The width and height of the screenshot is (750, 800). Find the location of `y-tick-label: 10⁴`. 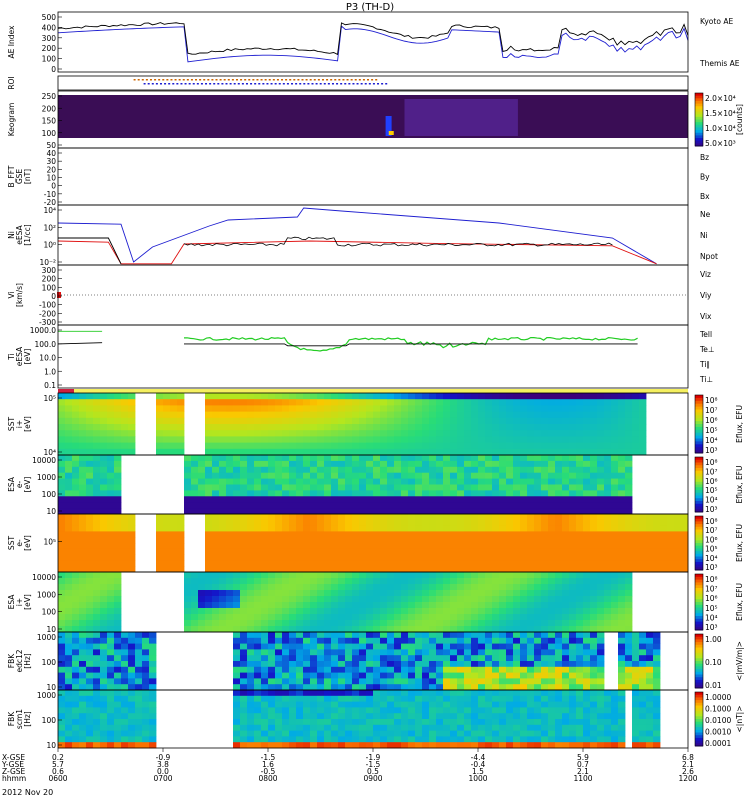

y-tick-label: 10⁴ is located at coordinates (49, 452).